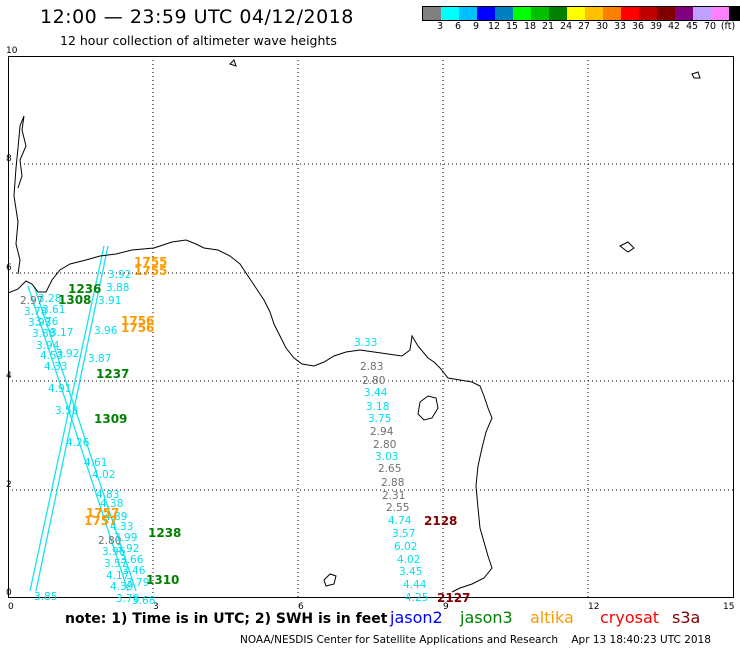  I want to click on legend-label: 15, so click(512, 26).